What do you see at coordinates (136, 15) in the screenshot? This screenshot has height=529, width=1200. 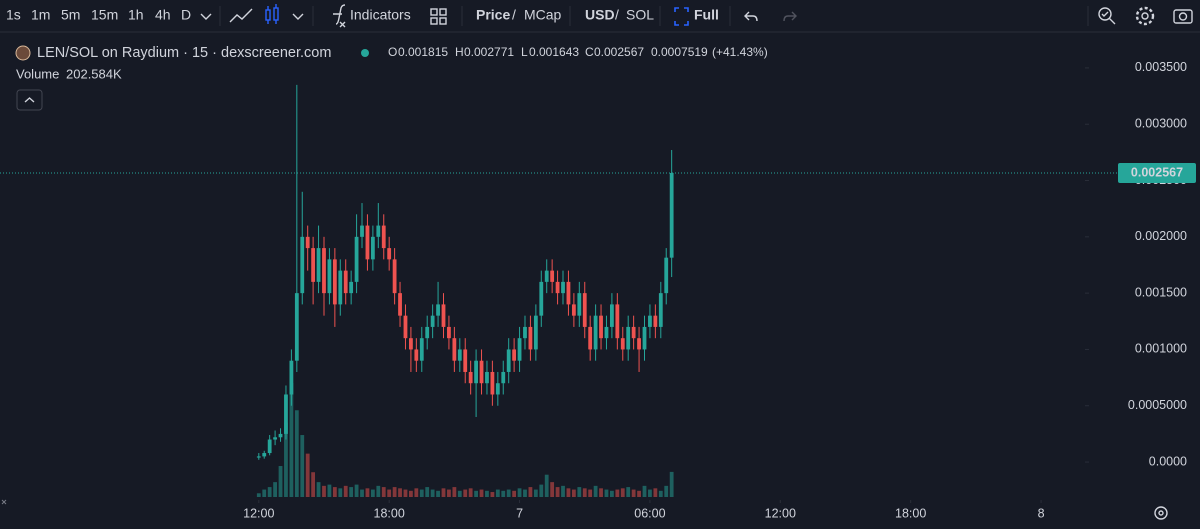 I see `interval-button: 1h` at bounding box center [136, 15].